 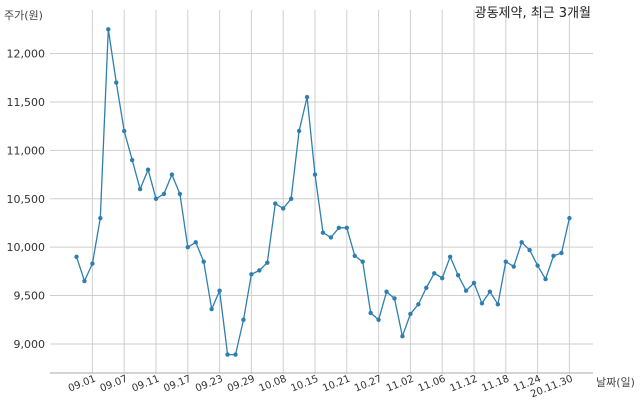 I want to click on y-tick-labels: 9,000 9,500 10,000 10,500 11,000 11,500 12,000, so click(x=26, y=199).